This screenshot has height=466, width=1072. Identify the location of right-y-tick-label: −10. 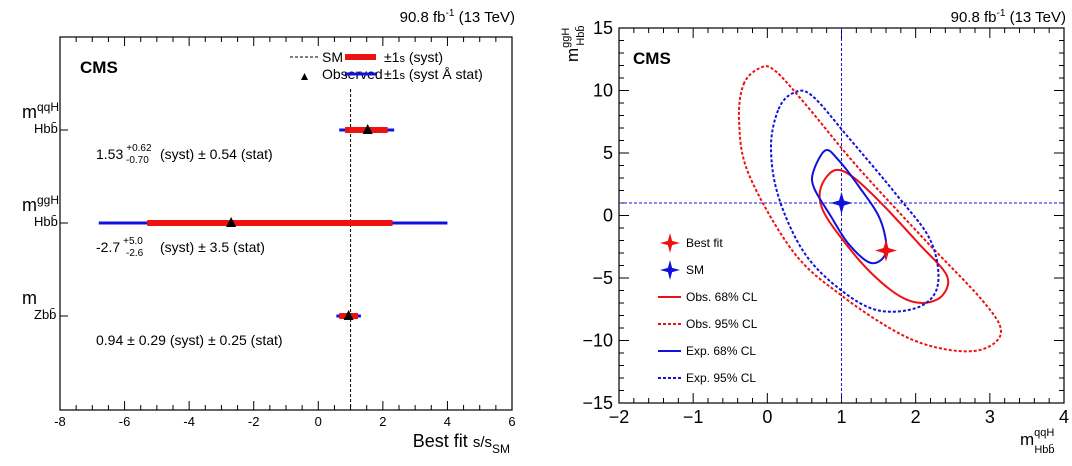
(597, 341).